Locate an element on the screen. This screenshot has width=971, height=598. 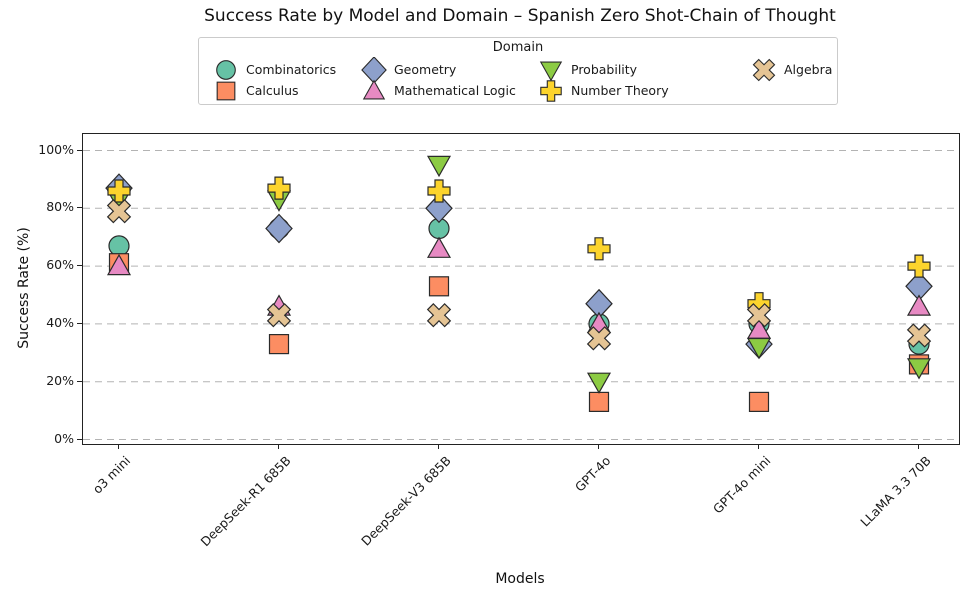
legend-item: Number Theory is located at coordinates (603, 90).